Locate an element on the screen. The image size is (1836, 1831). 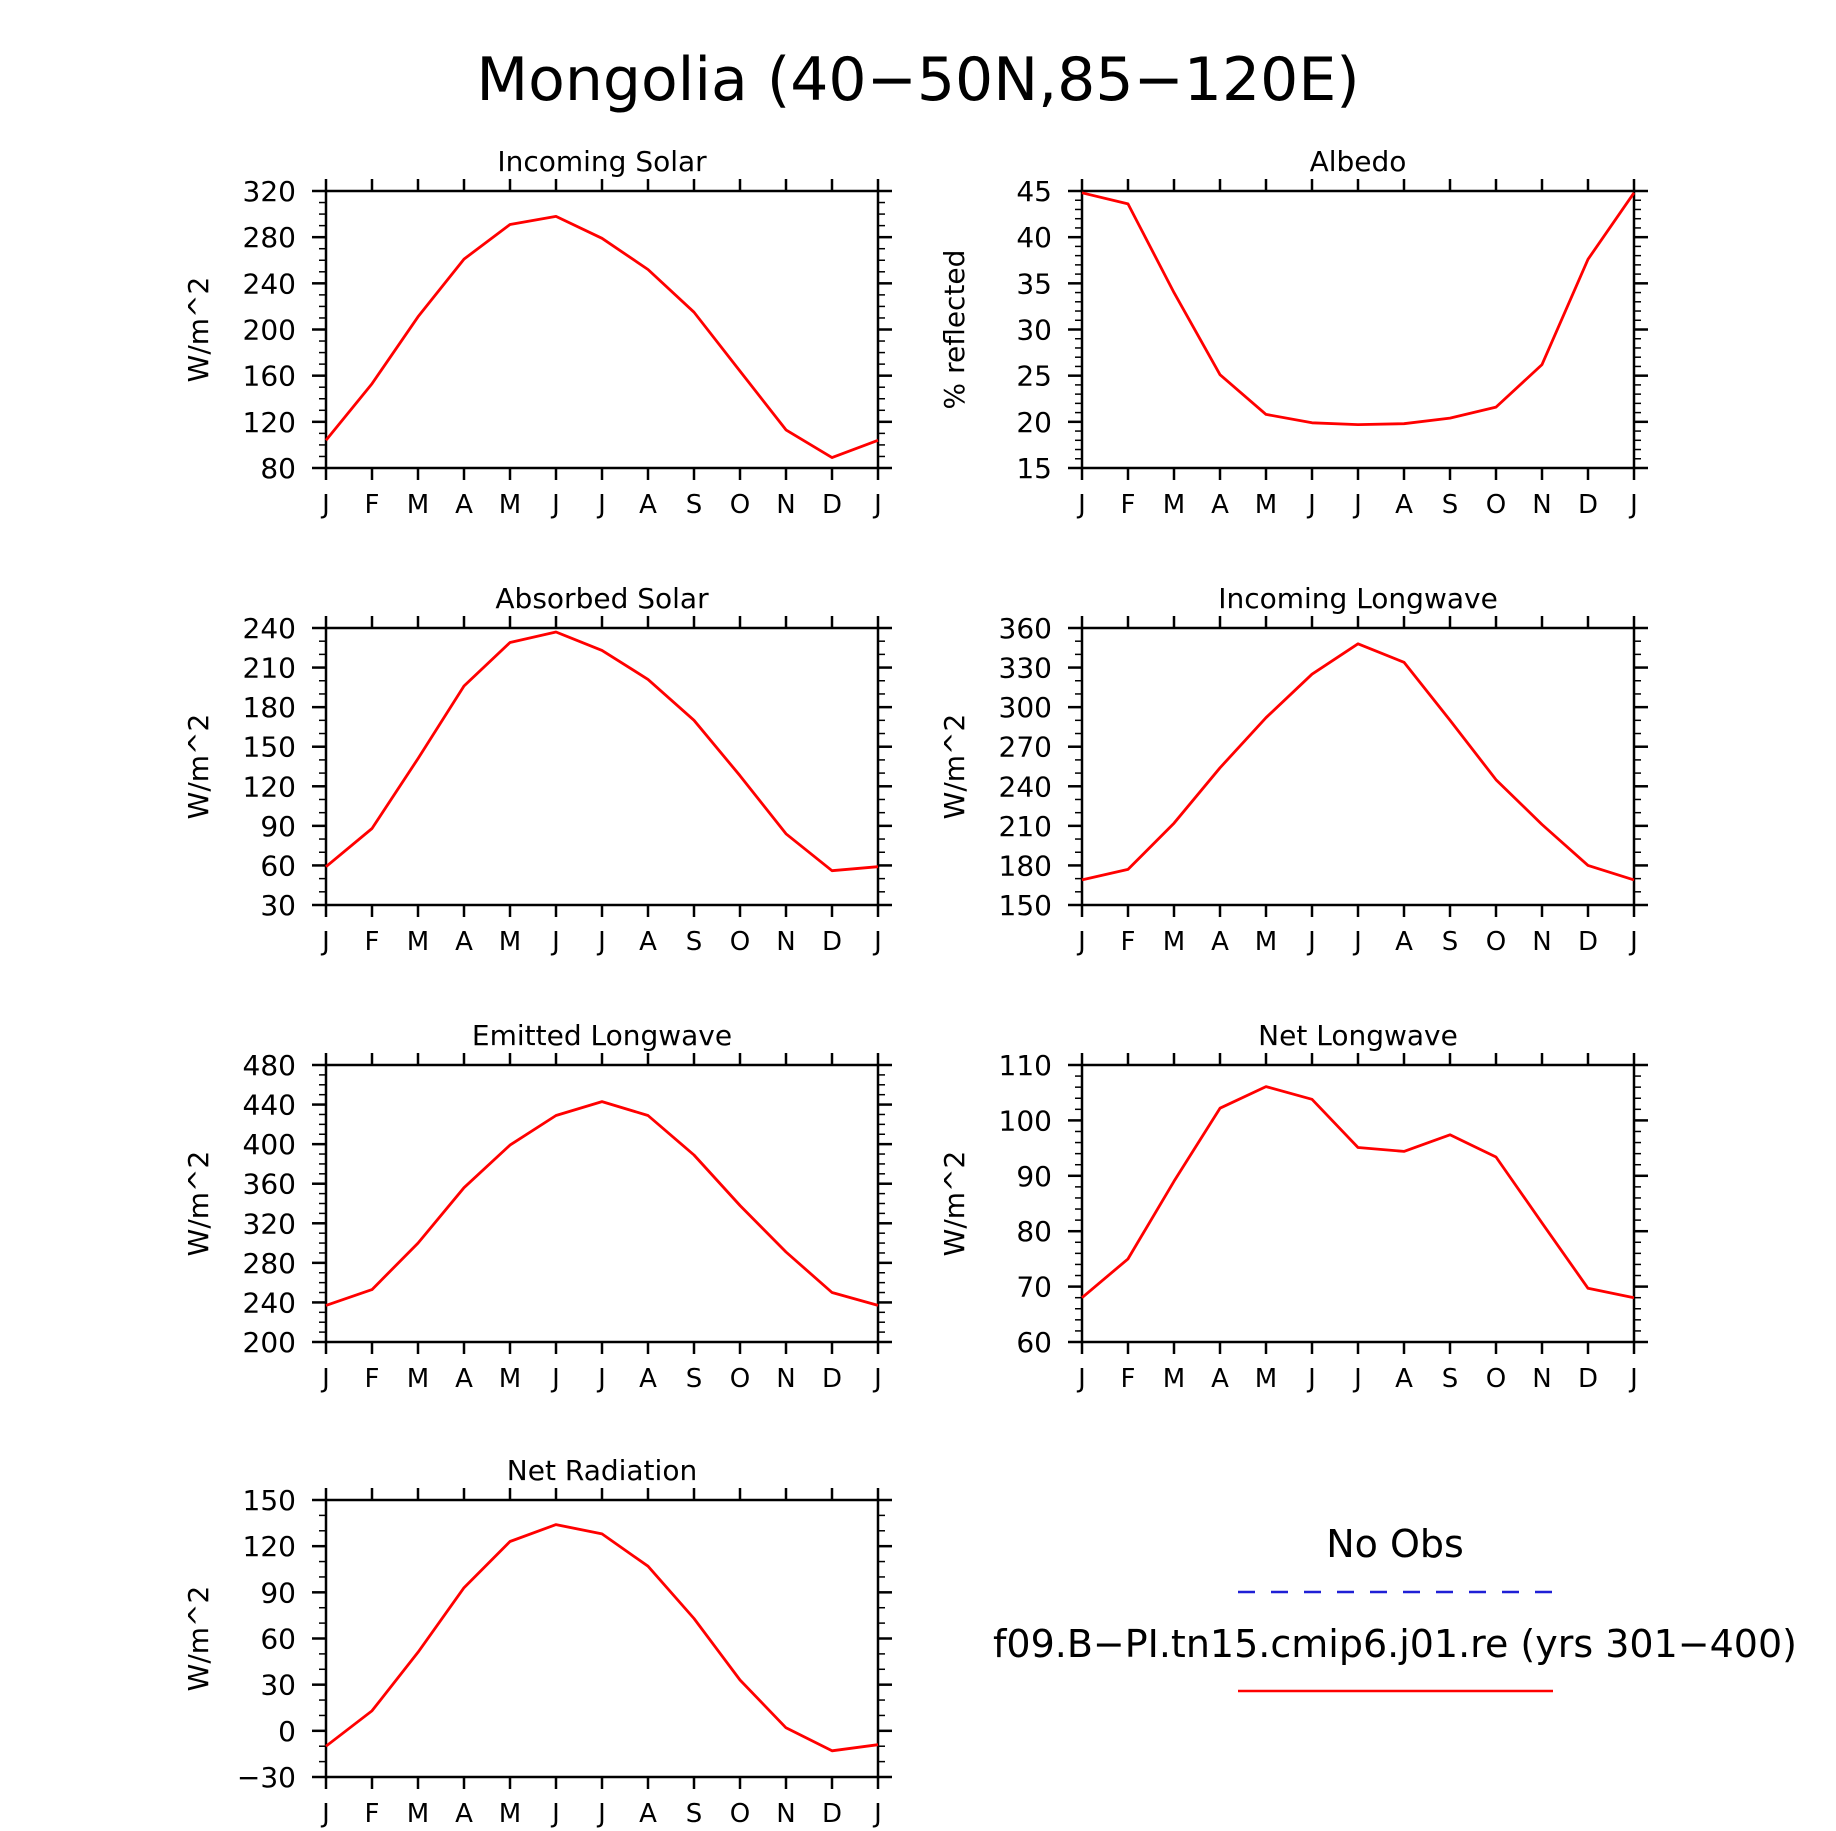
panel-title: Incoming Solar is located at coordinates (602, 161).